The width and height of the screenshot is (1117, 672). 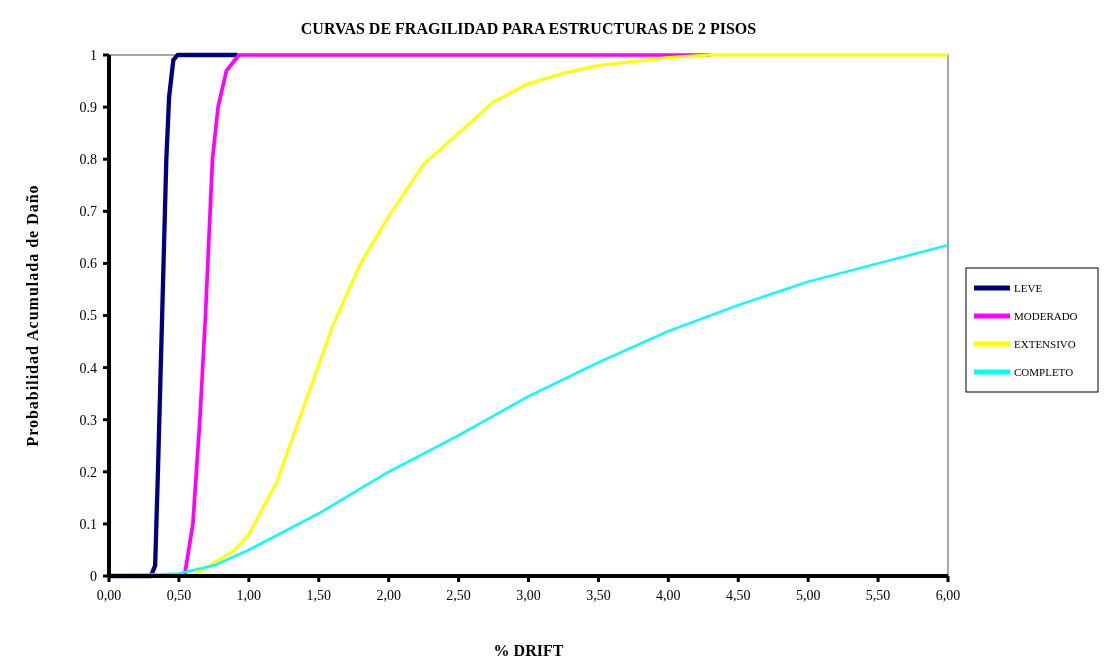 What do you see at coordinates (93, 576) in the screenshot?
I see `y-tick-label: 0` at bounding box center [93, 576].